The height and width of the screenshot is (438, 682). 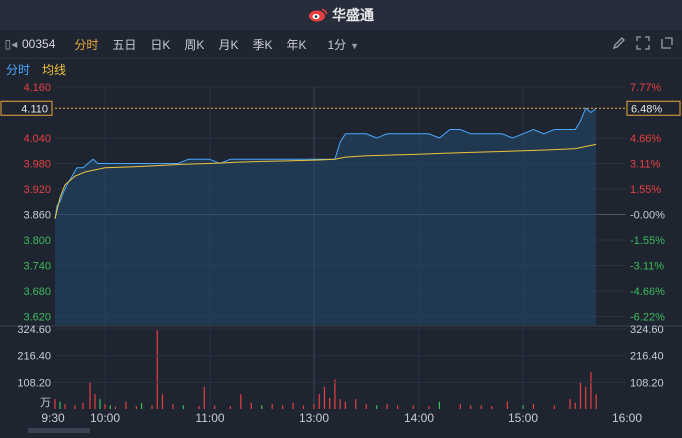 I want to click on volume-axis-label: 324.60, so click(x=34, y=330).